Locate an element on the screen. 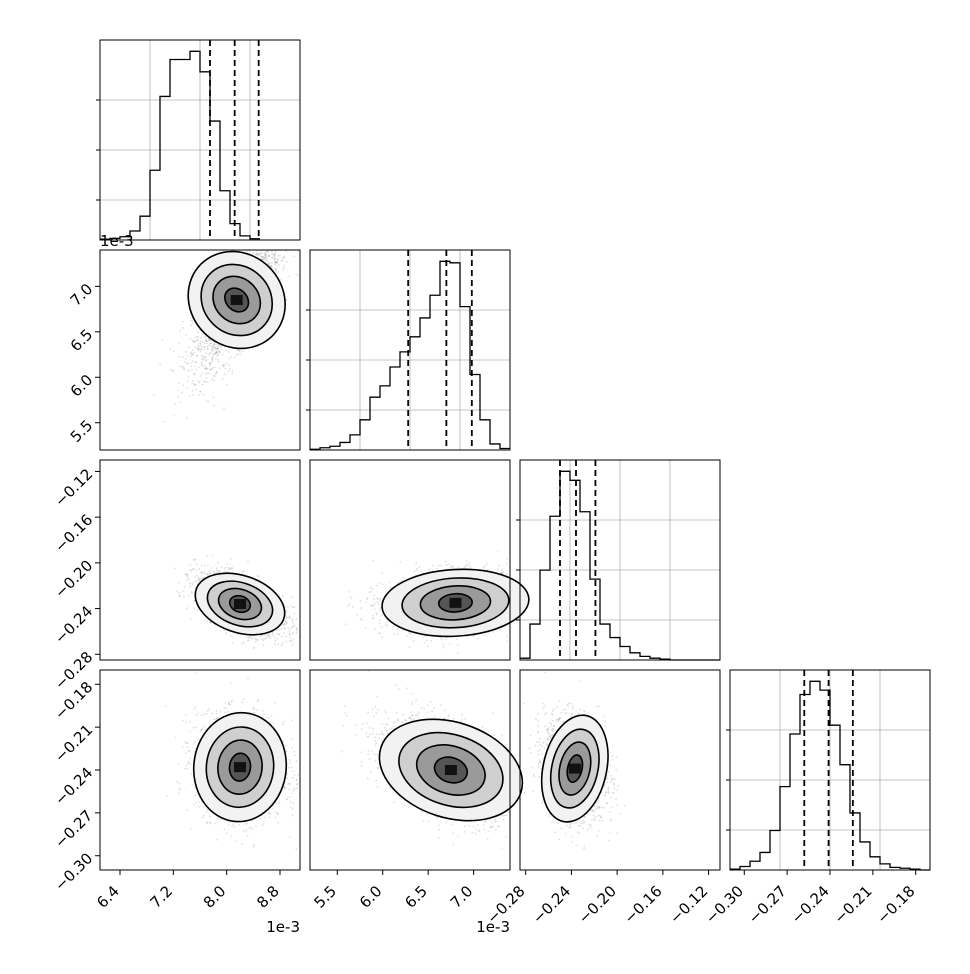 This screenshot has width=970, height=974. y-tick-label: −0.12 is located at coordinates (73, 487).